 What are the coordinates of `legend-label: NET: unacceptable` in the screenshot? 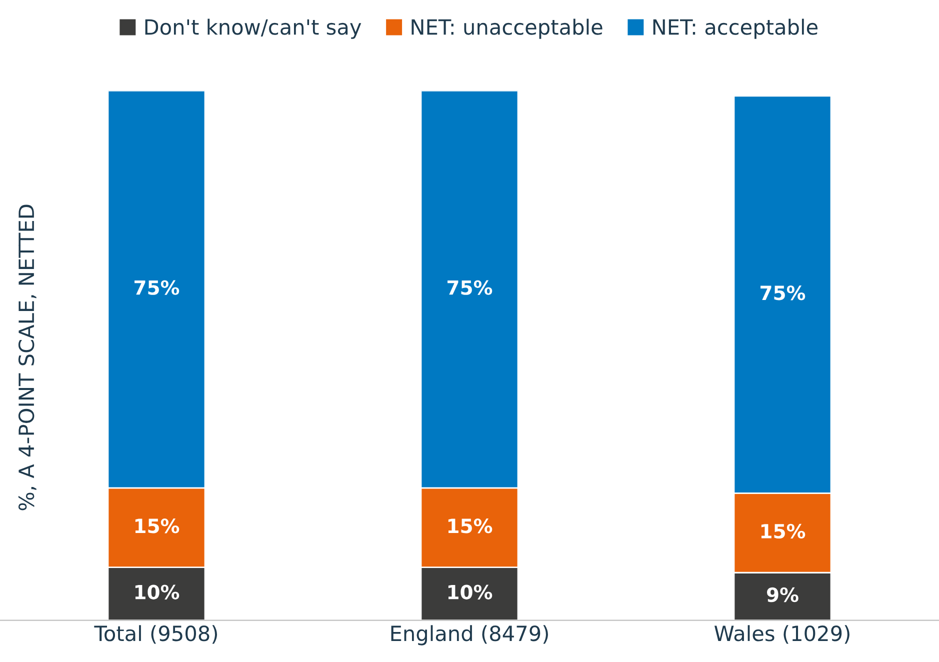 It's located at (507, 28).